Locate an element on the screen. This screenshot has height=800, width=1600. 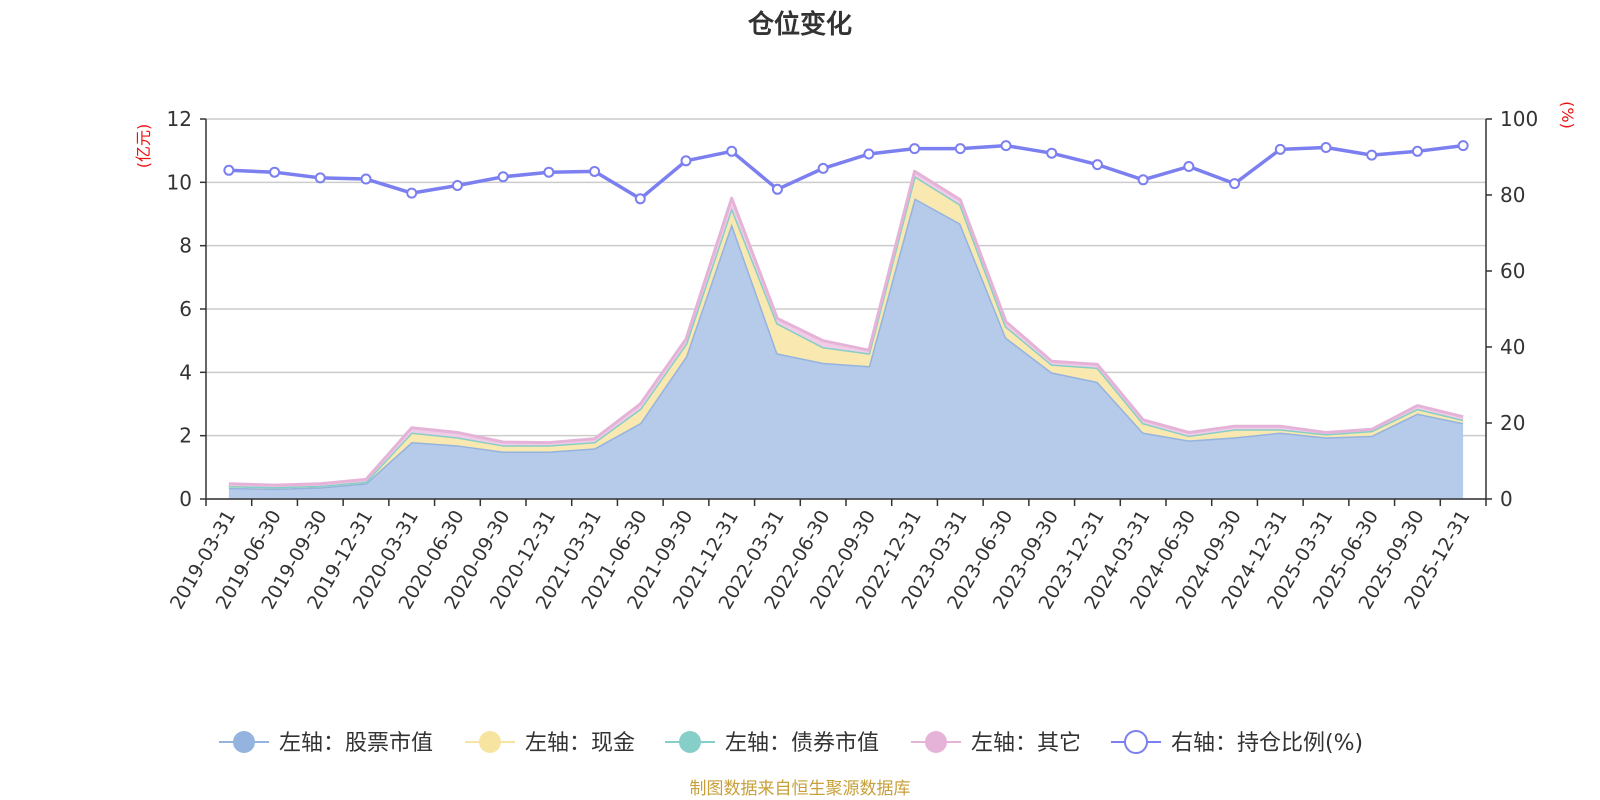
ratio-series is located at coordinates (846, 172).